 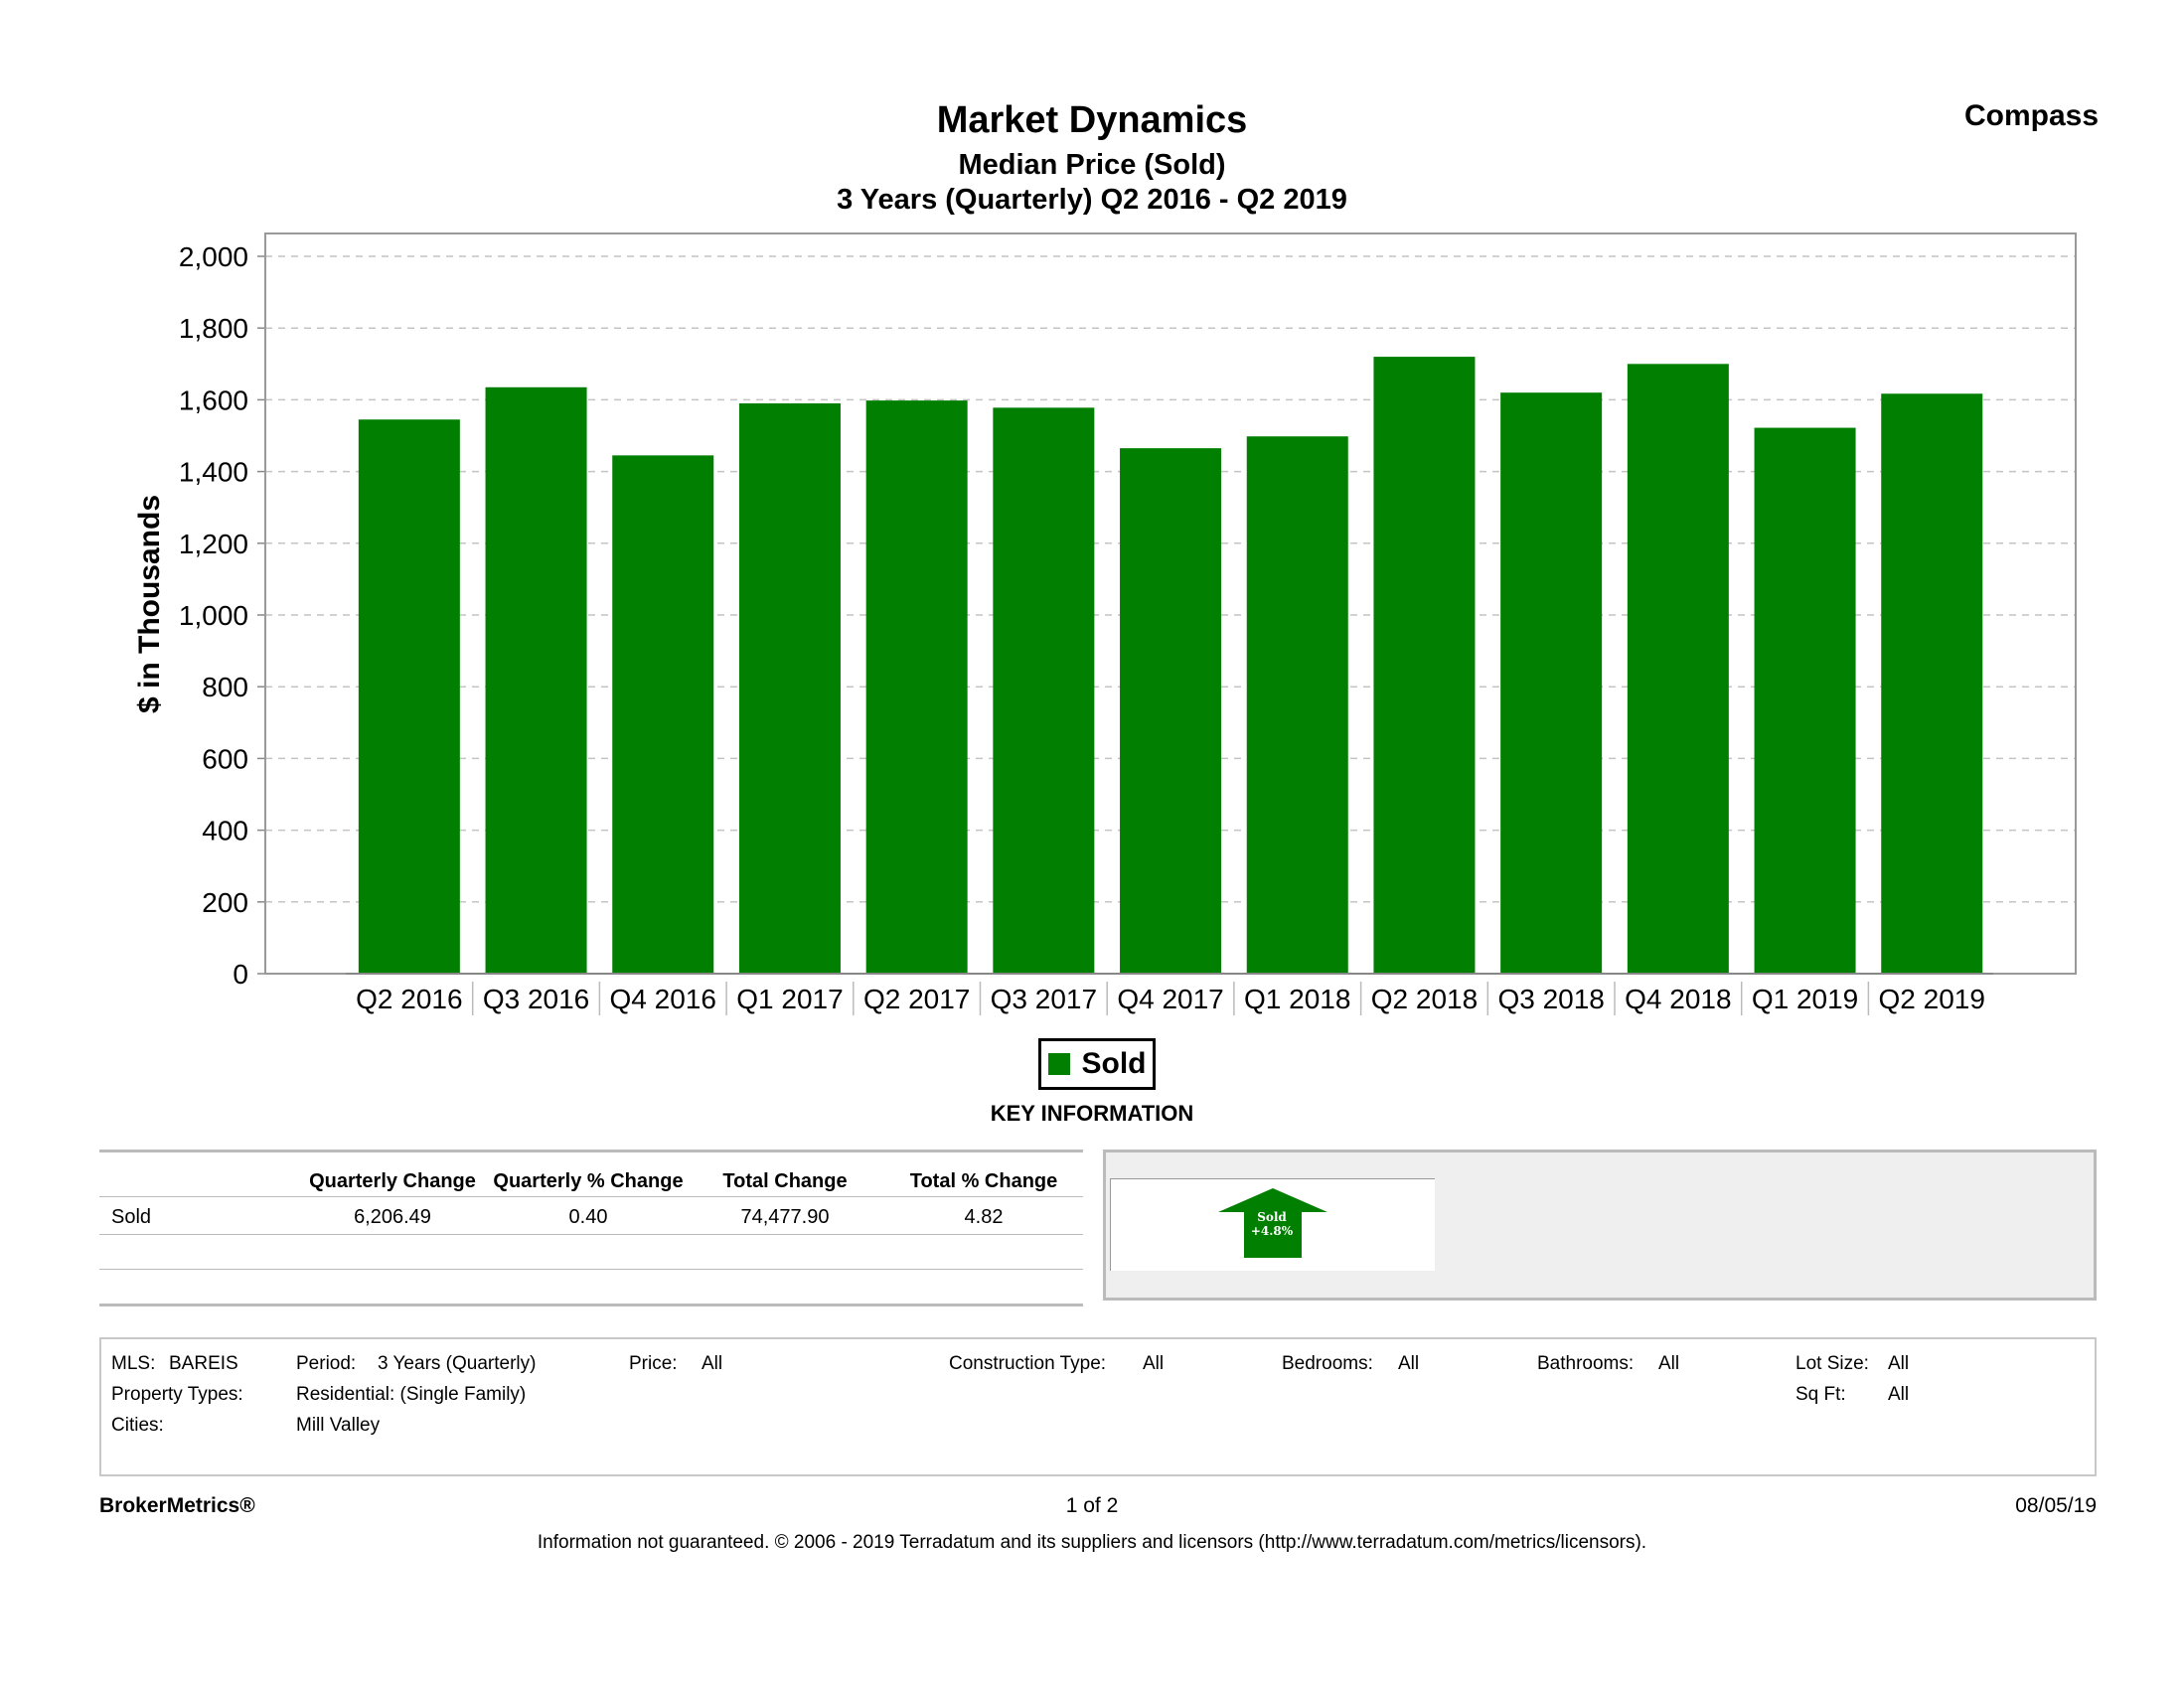 What do you see at coordinates (1171, 711) in the screenshot?
I see `bar-q4-2017` at bounding box center [1171, 711].